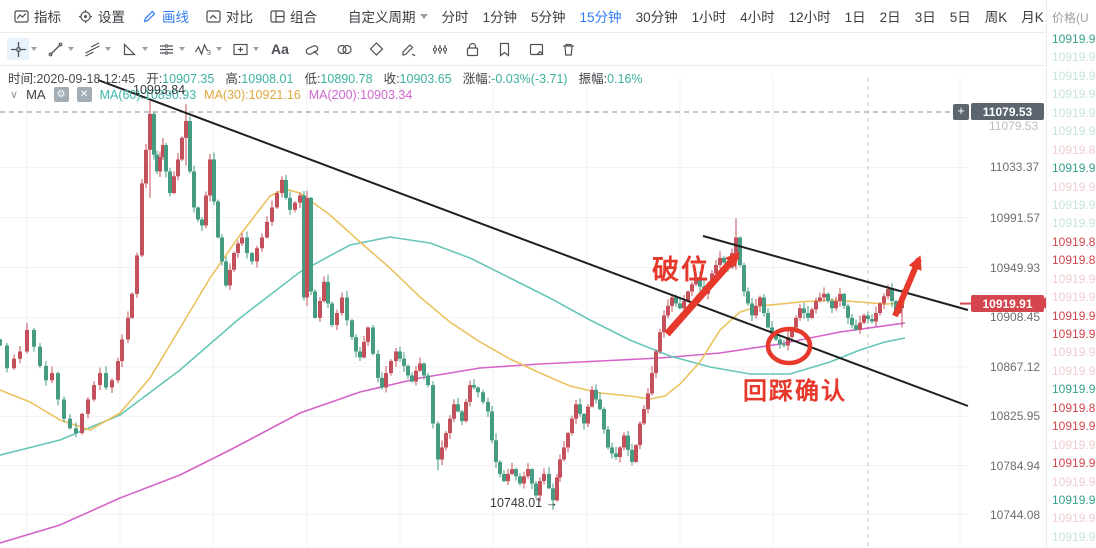 This screenshot has height=548, width=1096. I want to click on tag-tool, so click(376, 49).